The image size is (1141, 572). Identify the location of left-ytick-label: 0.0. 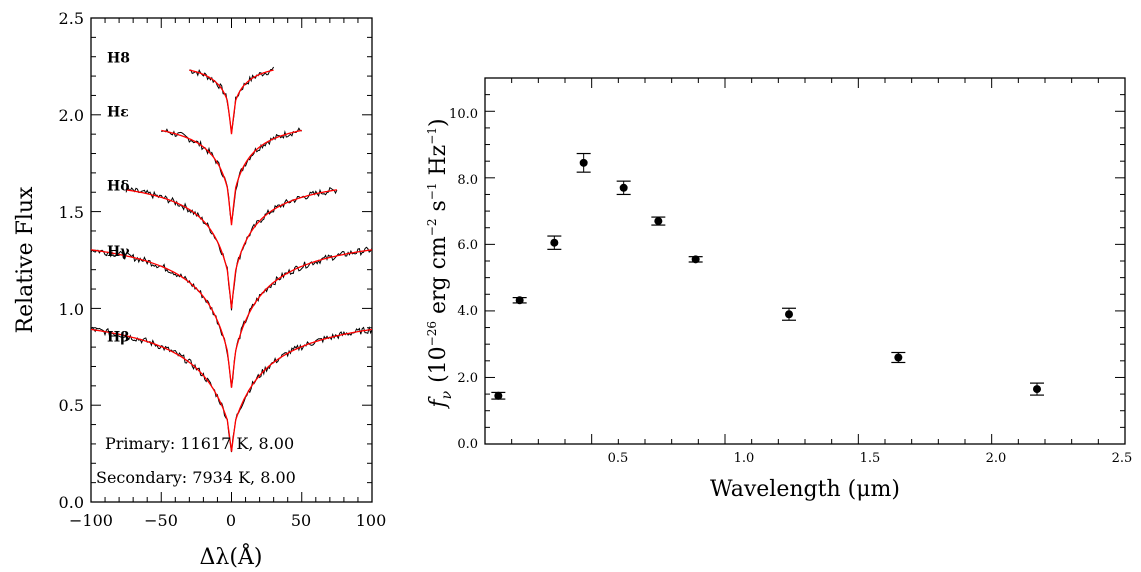
(71, 502).